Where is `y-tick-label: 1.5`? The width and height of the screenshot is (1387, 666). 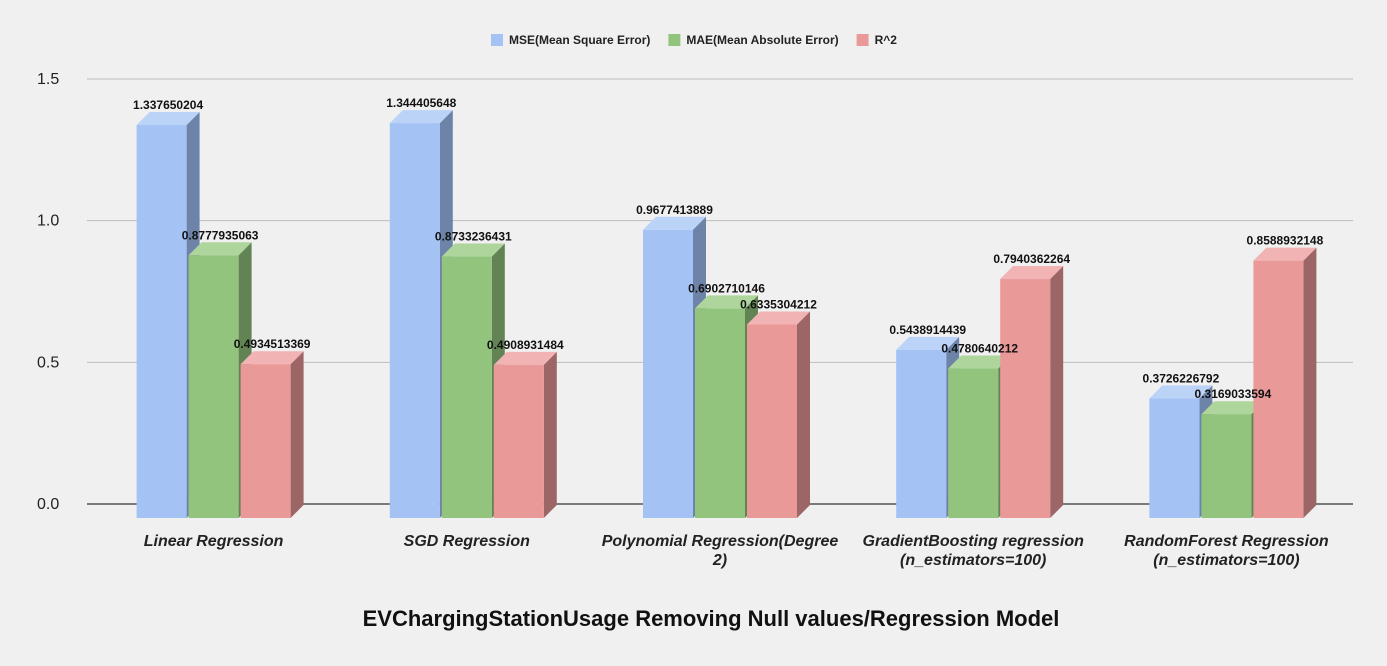
y-tick-label: 1.5 is located at coordinates (48, 79).